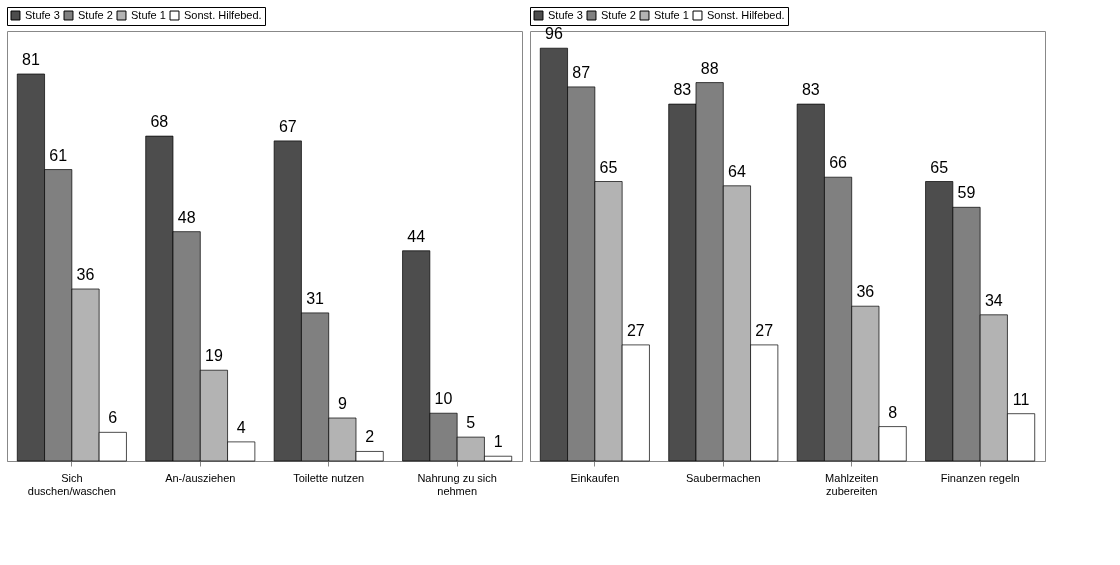 Image resolution: width=1120 pixels, height=565 pixels. Describe the element at coordinates (893, 412) in the screenshot. I see `data-label: 8` at that location.